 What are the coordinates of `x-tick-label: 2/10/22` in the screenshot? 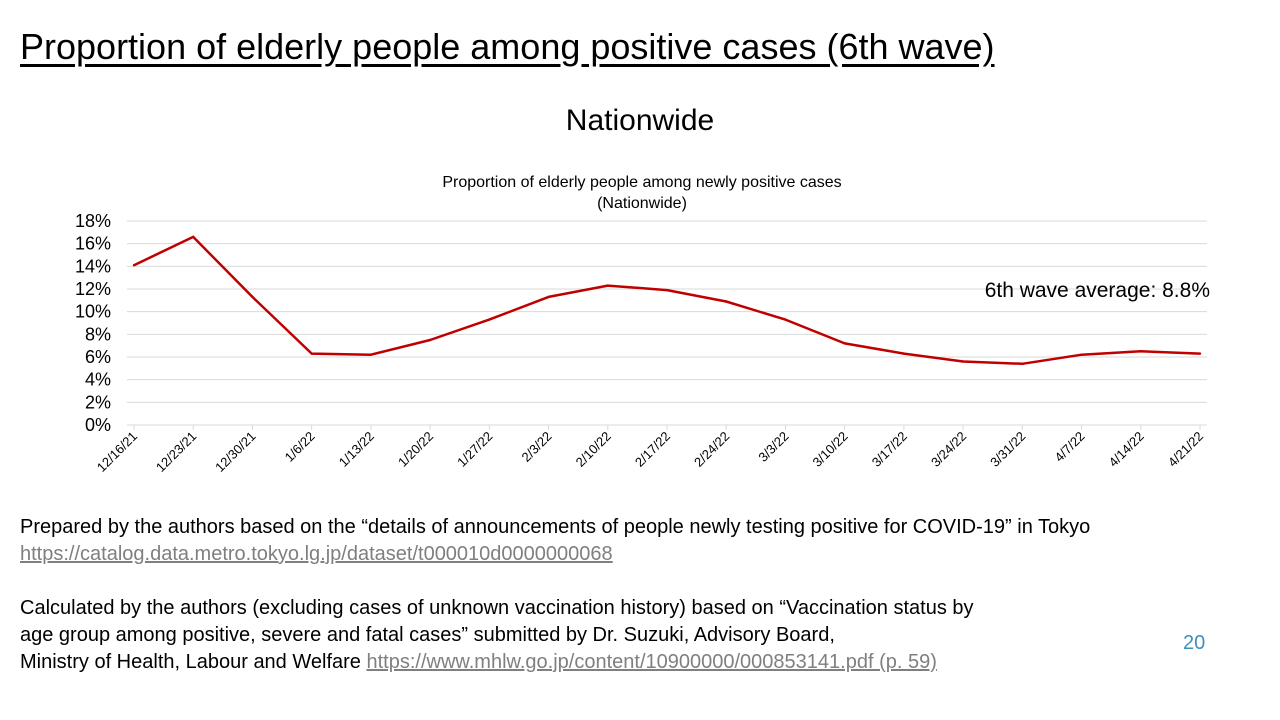 It's located at (593, 449).